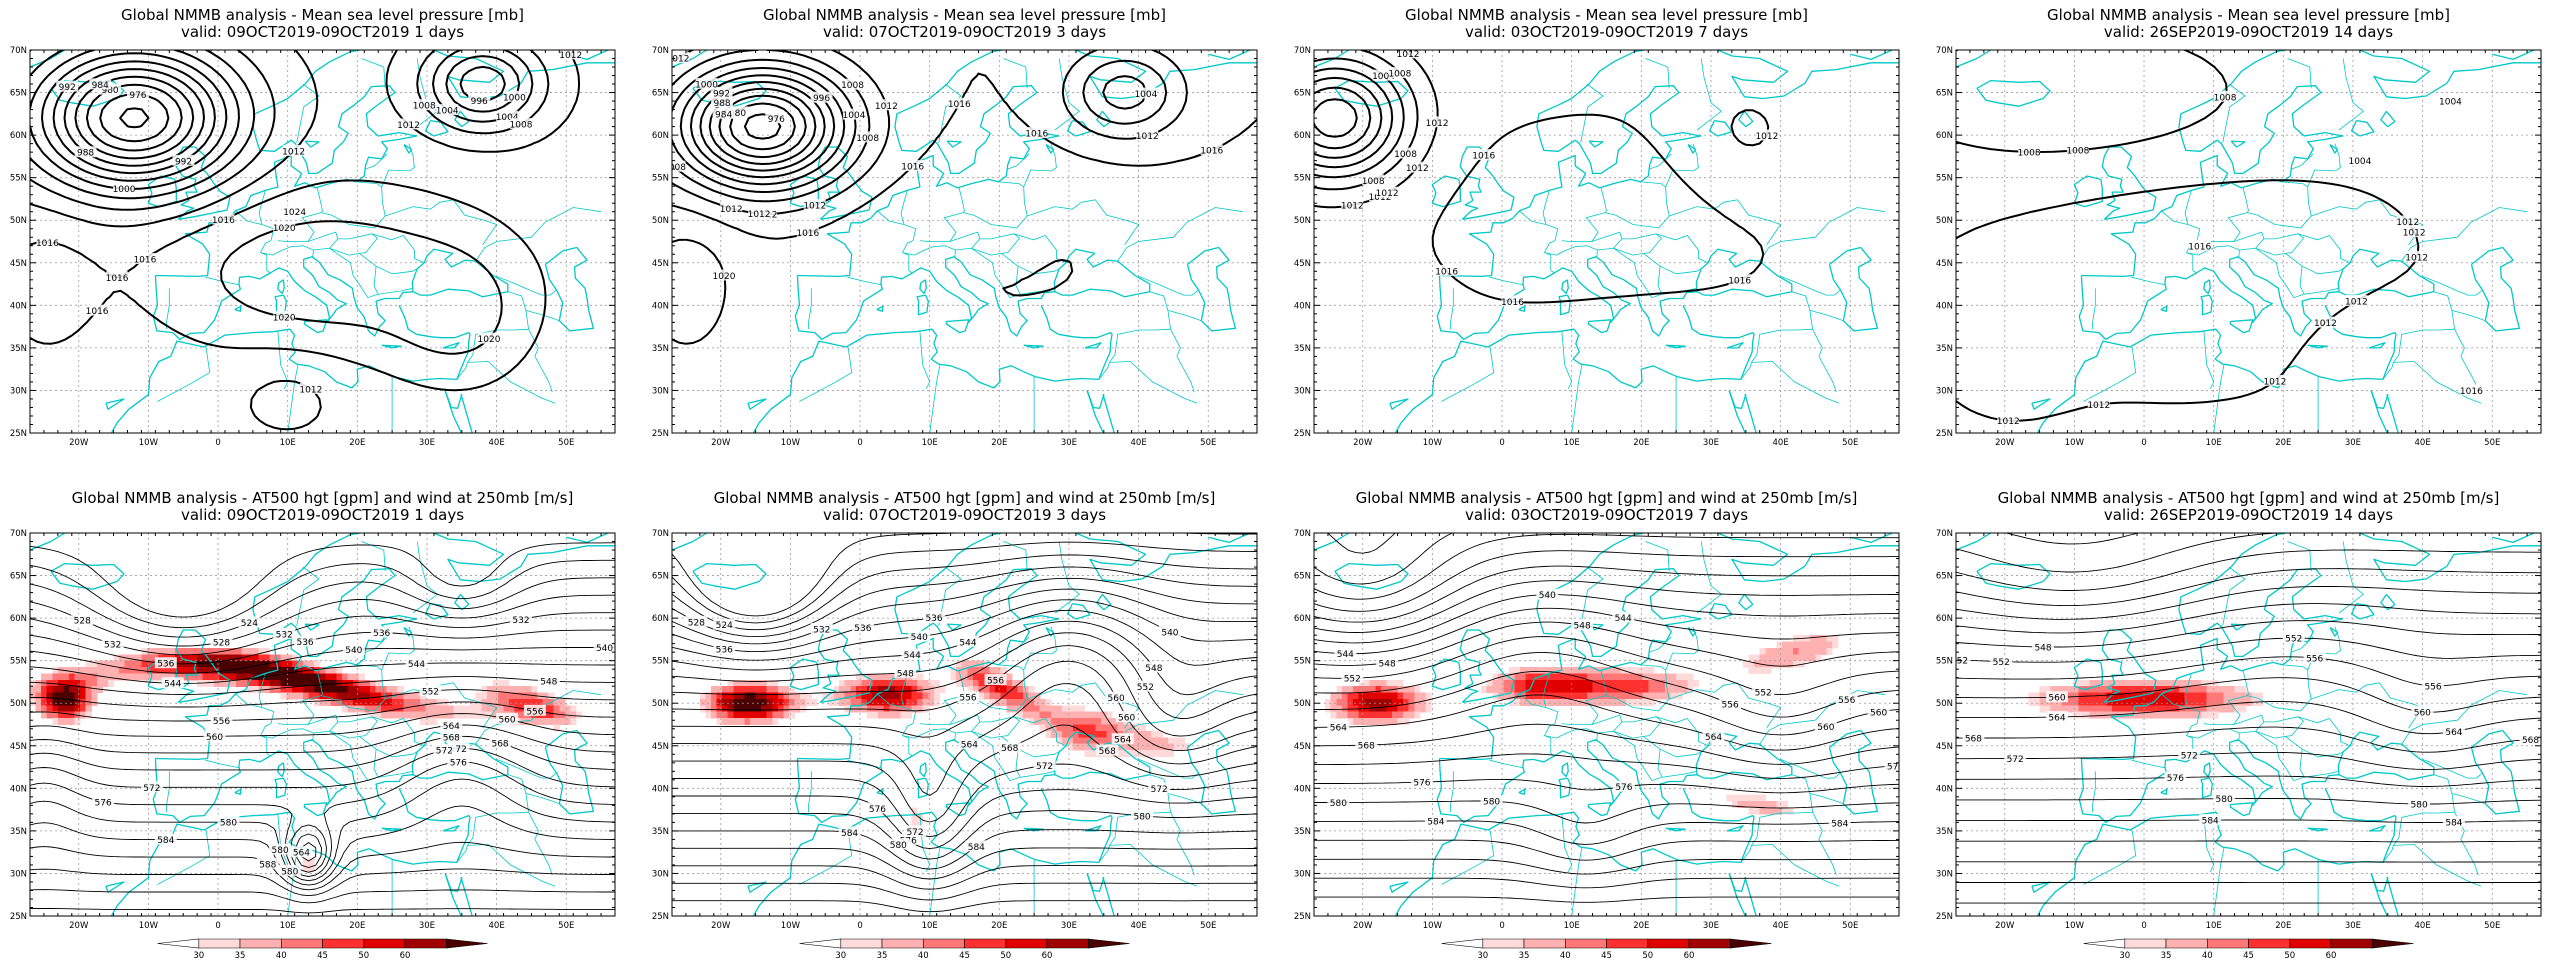 The image size is (2560, 960). Describe the element at coordinates (1623, 788) in the screenshot. I see `contour-label: 576` at that location.